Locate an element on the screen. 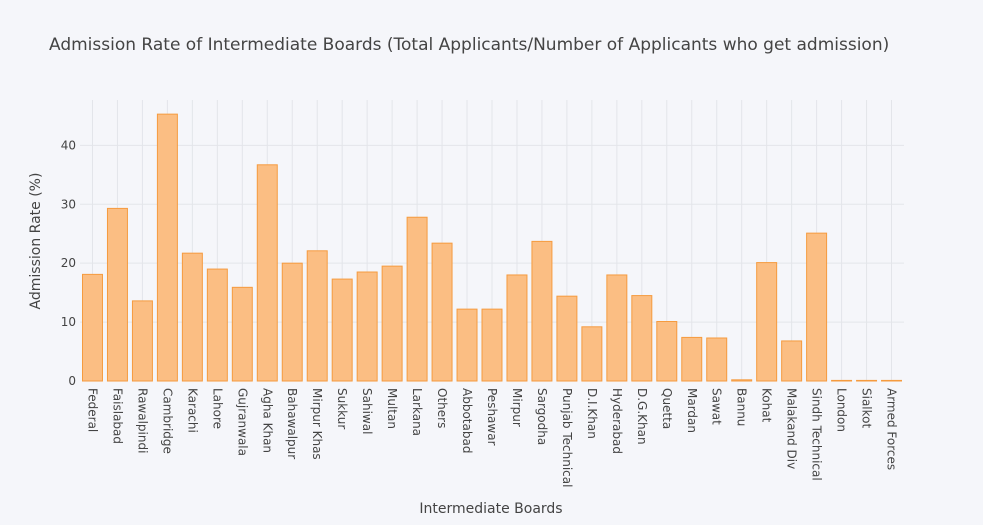 The width and height of the screenshot is (983, 525). x-tick-label: Others is located at coordinates (442, 408).